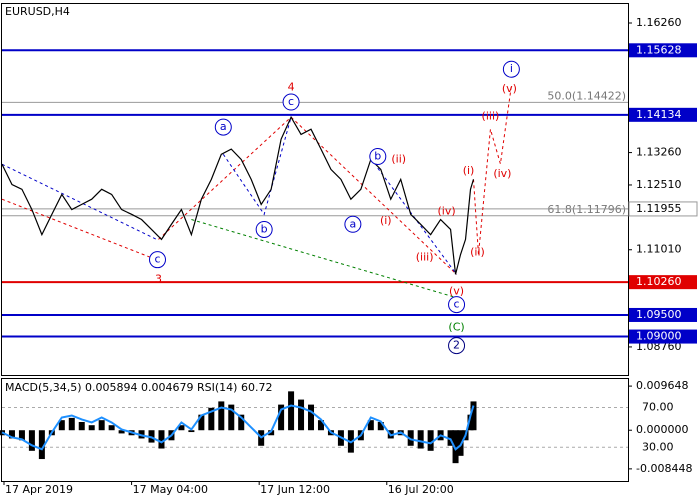  What do you see at coordinates (659, 281) in the screenshot?
I see `level-label: 1.10260` at bounding box center [659, 281].